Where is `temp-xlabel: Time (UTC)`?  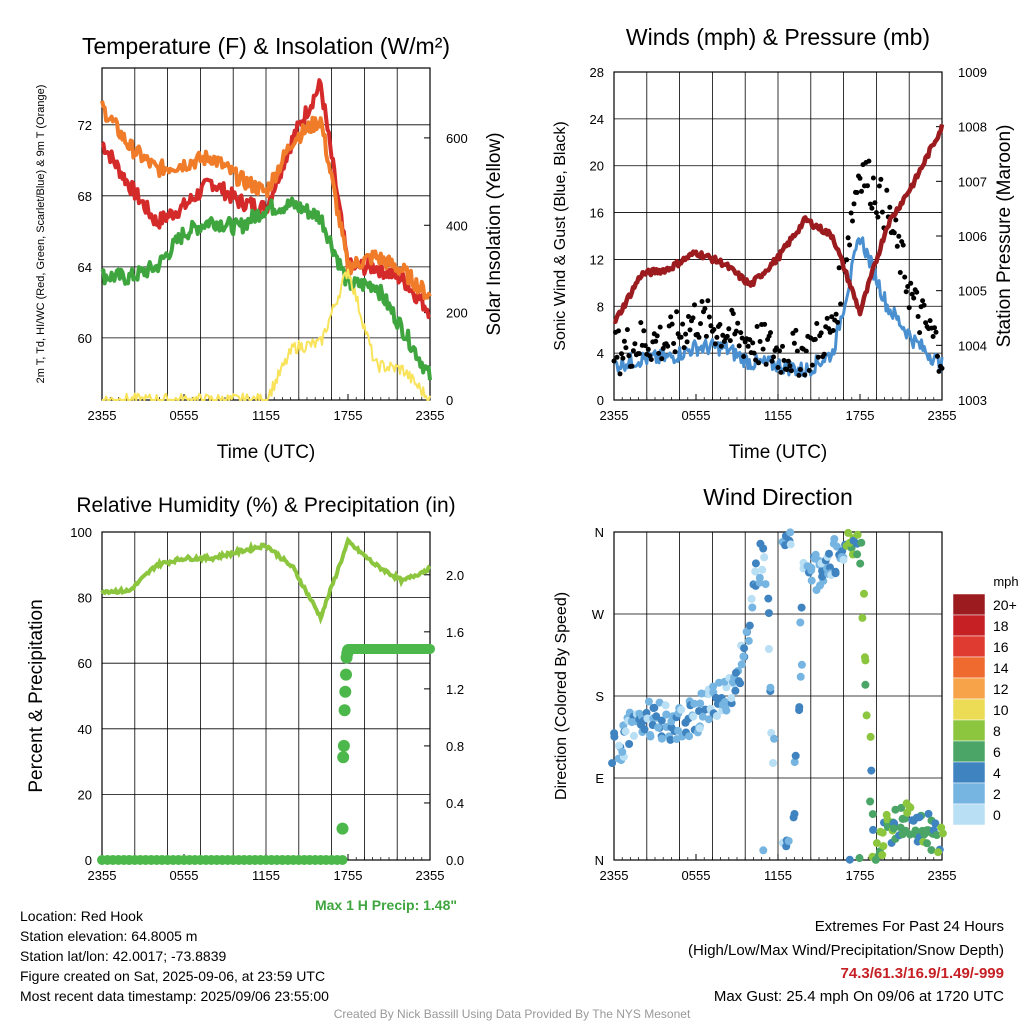
temp-xlabel: Time (UTC) is located at coordinates (266, 452).